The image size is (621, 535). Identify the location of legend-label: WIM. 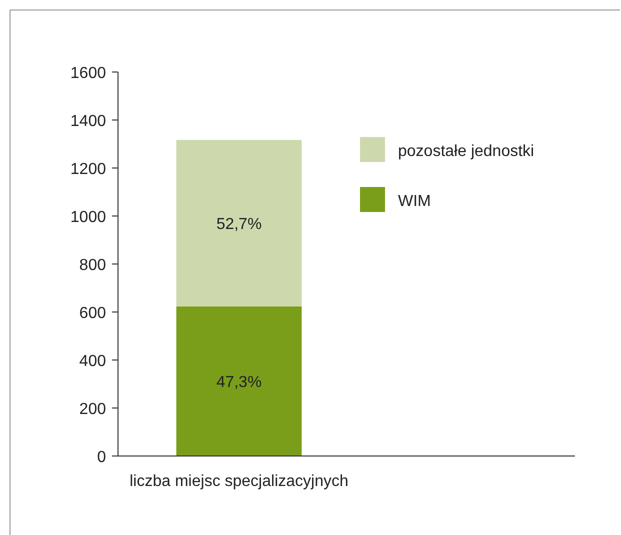
(414, 201).